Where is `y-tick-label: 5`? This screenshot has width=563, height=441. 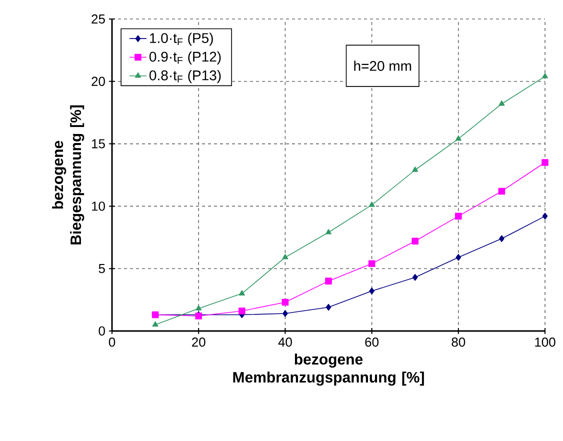 y-tick-label: 5 is located at coordinates (101, 269).